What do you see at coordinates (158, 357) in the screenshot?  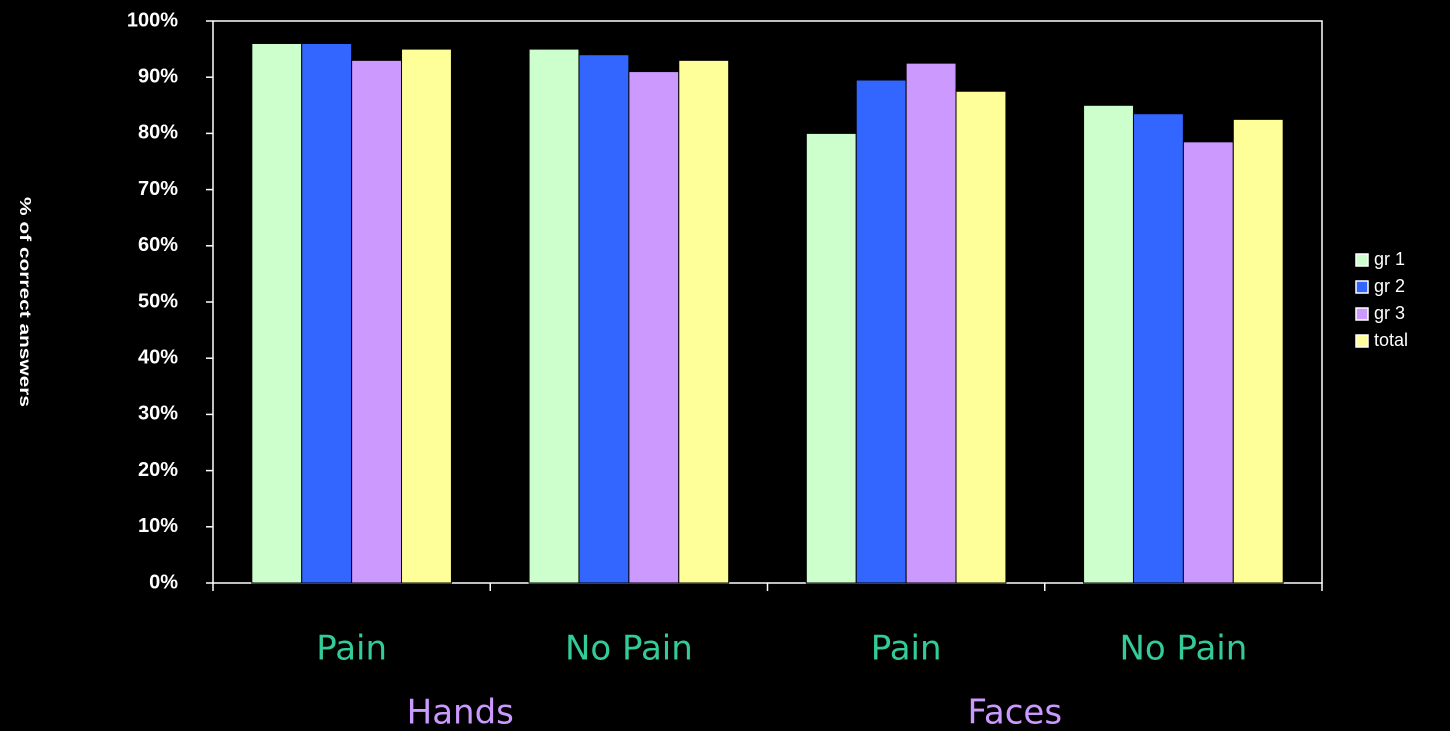 I see `y-tick-label: 40%` at bounding box center [158, 357].